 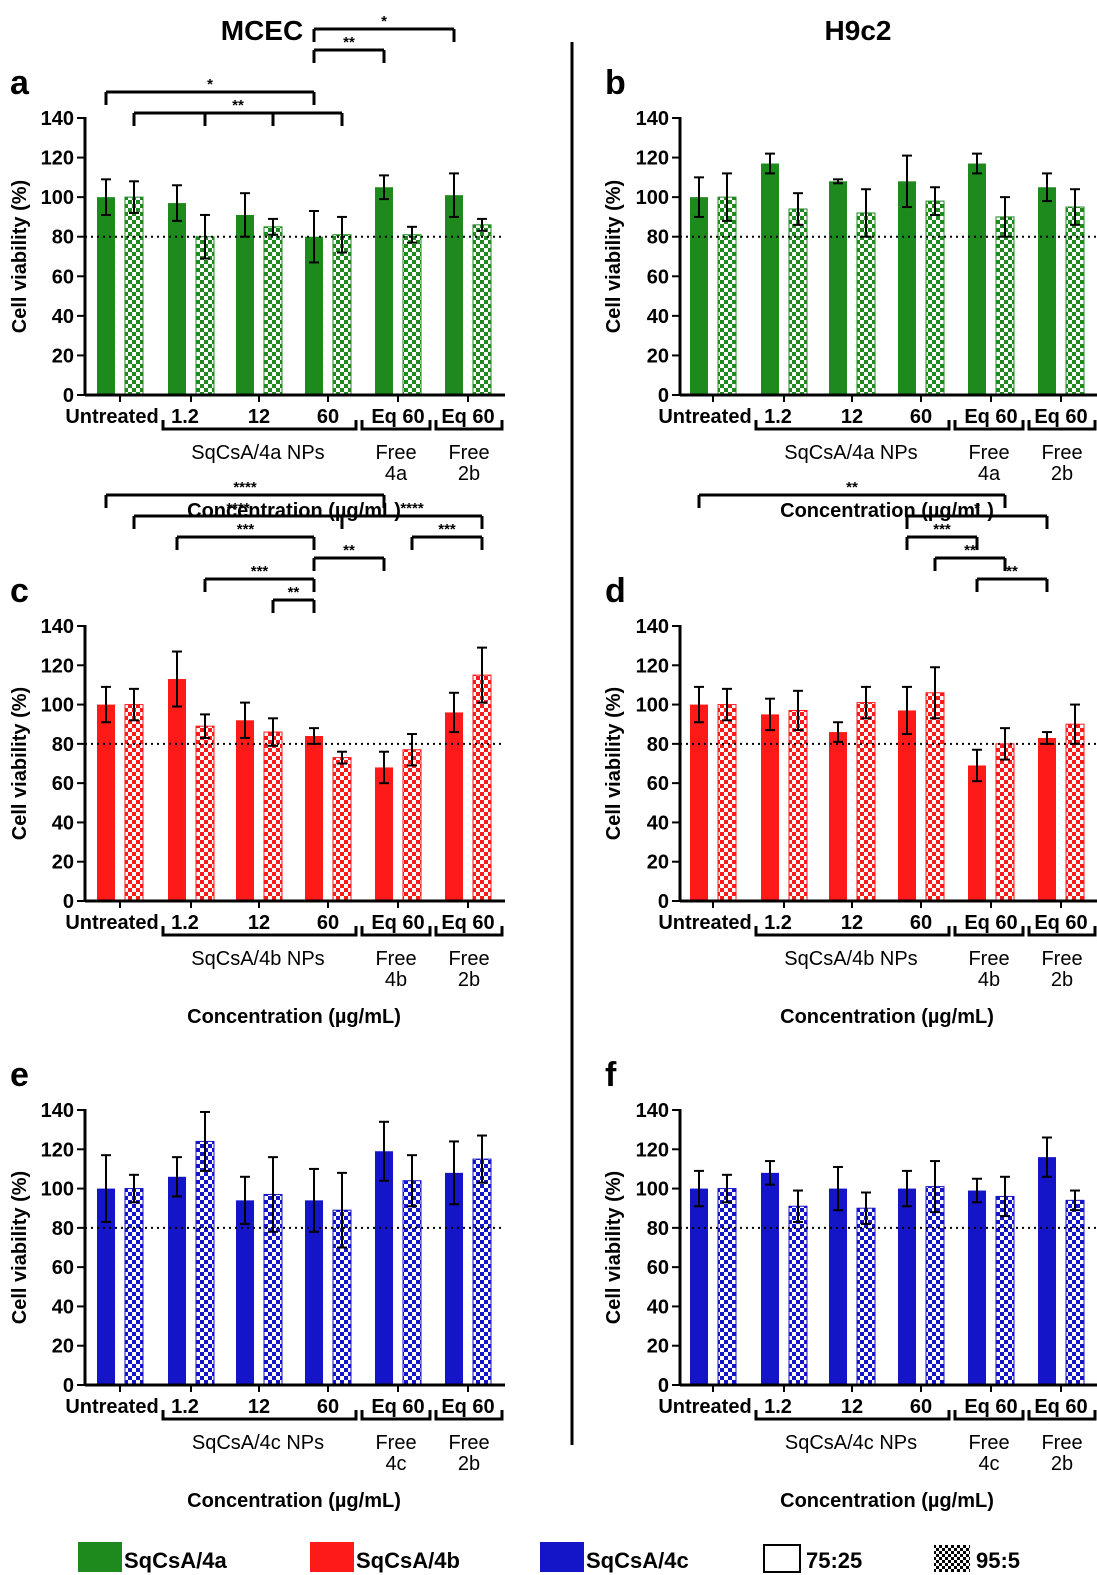 I want to click on group-label: SqCsA/4b NPs, so click(x=257, y=959).